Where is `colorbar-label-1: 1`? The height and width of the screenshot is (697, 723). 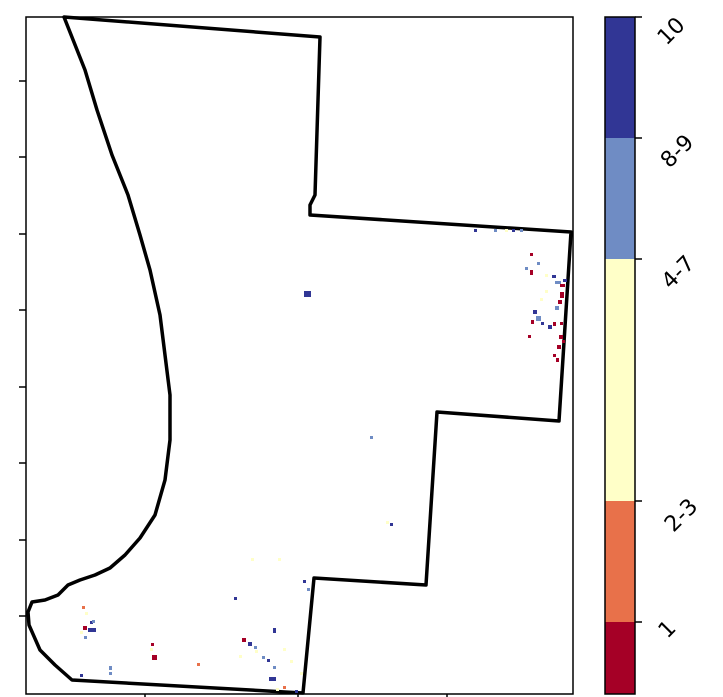
colorbar-label-1: 1 is located at coordinates (668, 630).